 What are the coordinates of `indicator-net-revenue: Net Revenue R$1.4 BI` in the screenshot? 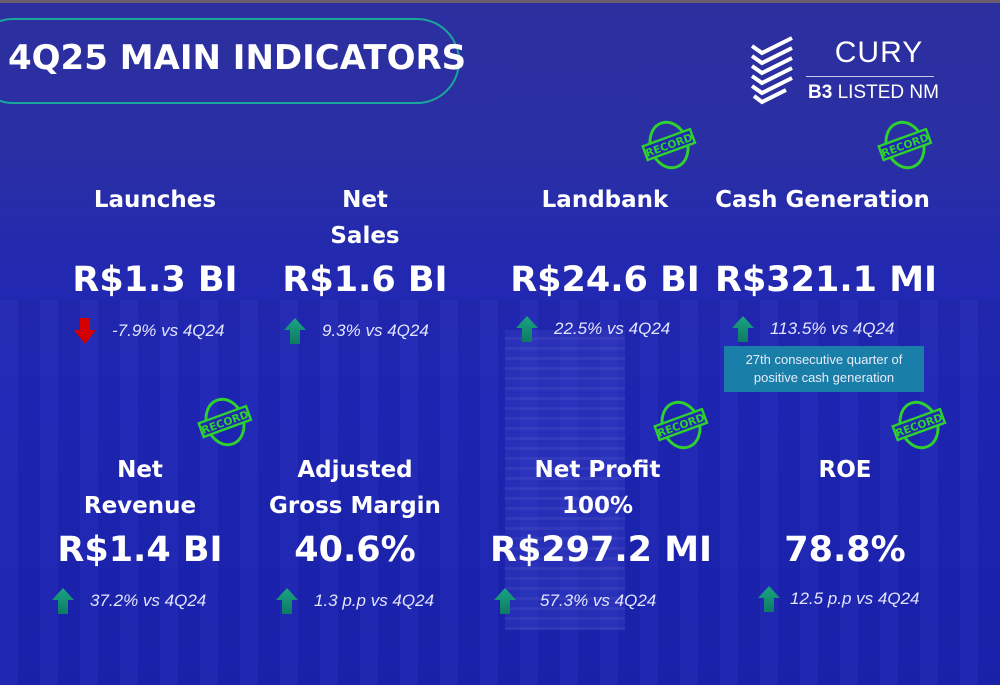 It's located at (140, 517).